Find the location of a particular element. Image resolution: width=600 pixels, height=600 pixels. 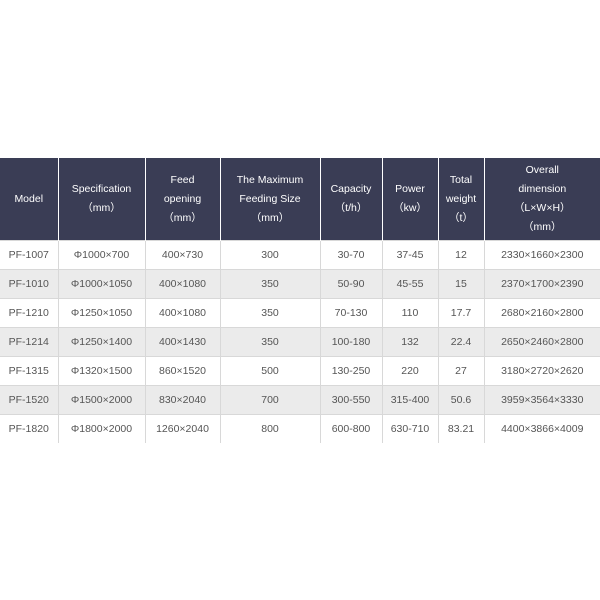

table-cell: PF-1210 is located at coordinates (29, 313).